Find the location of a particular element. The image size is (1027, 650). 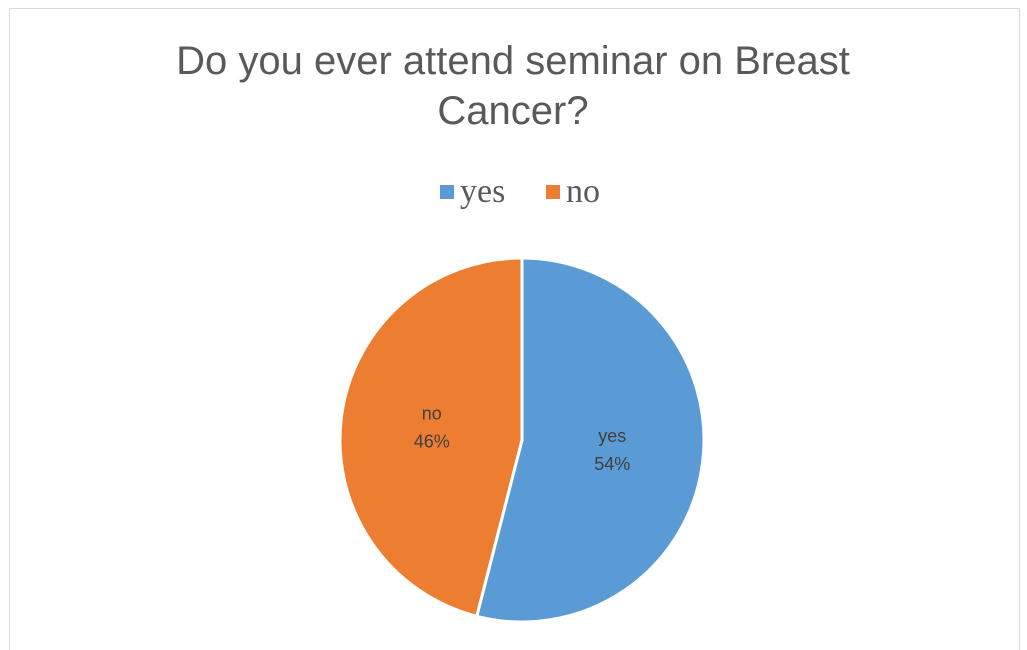

data-label-value: 54% is located at coordinates (612, 464).